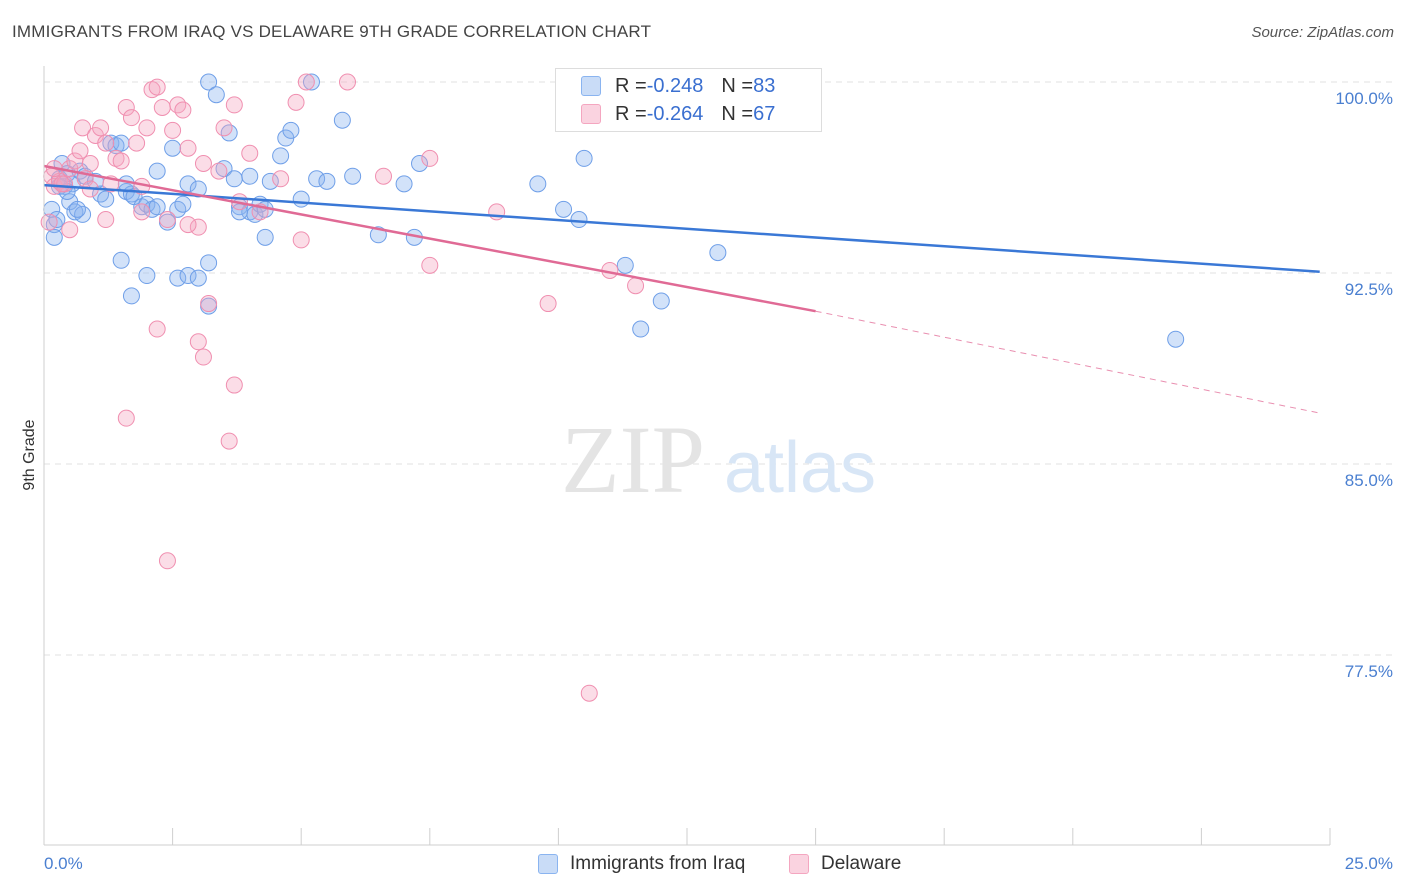  What do you see at coordinates (1364, 98) in the screenshot?
I see `y-tick-label: 100.0%` at bounding box center [1364, 98].